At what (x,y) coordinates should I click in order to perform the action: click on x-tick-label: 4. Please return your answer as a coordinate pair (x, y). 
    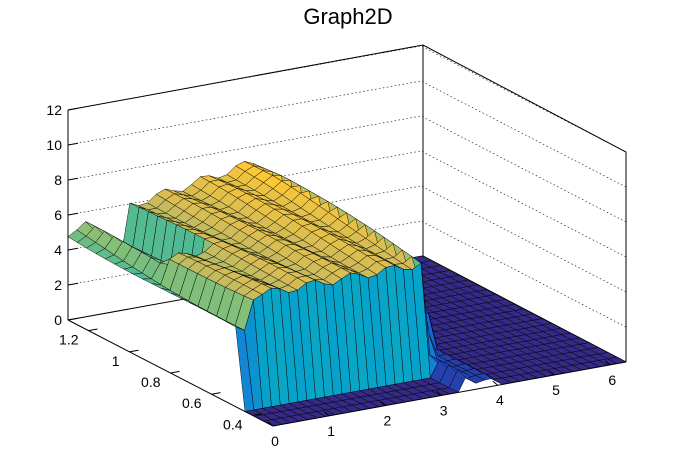
    Looking at the image, I should click on (500, 400).